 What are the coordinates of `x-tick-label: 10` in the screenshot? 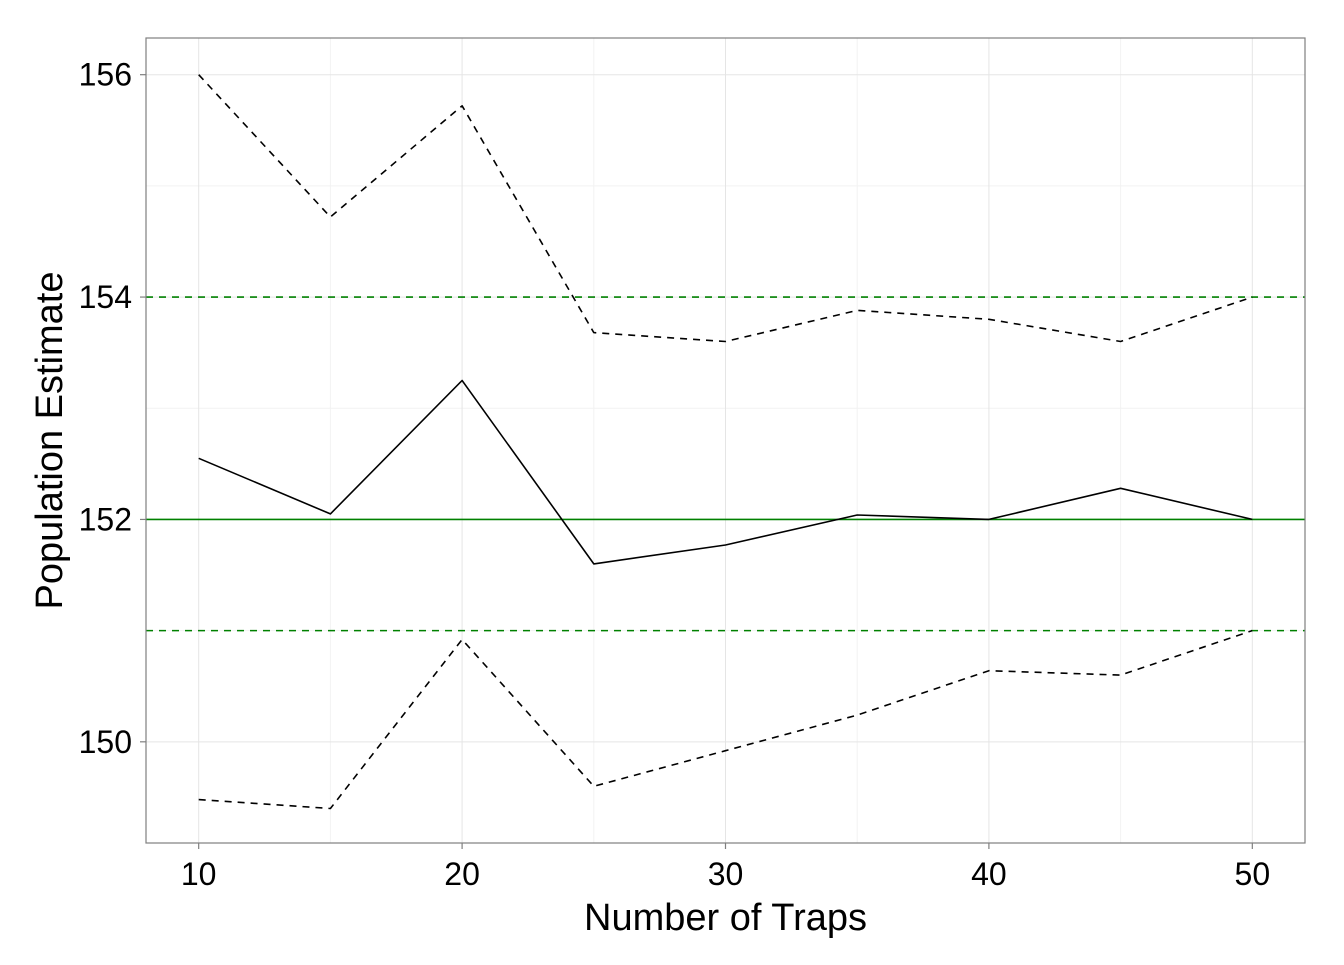 It's located at (199, 874).